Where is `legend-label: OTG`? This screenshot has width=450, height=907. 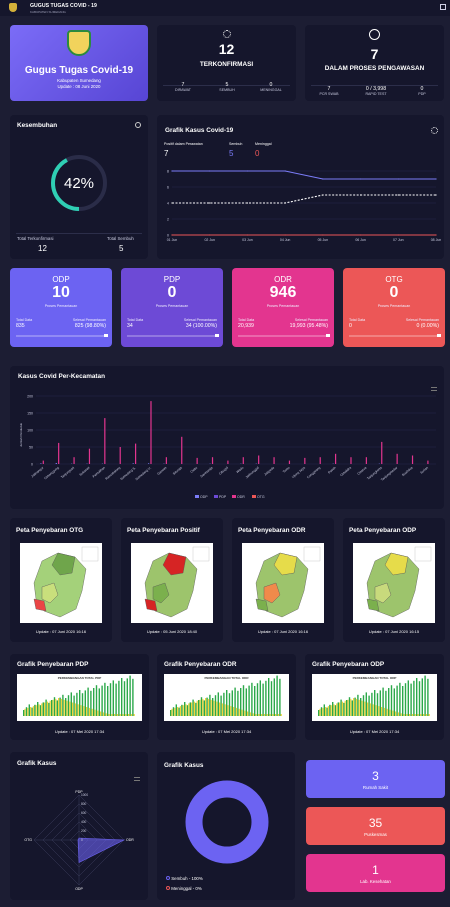
legend-label: OTG is located at coordinates (261, 497).